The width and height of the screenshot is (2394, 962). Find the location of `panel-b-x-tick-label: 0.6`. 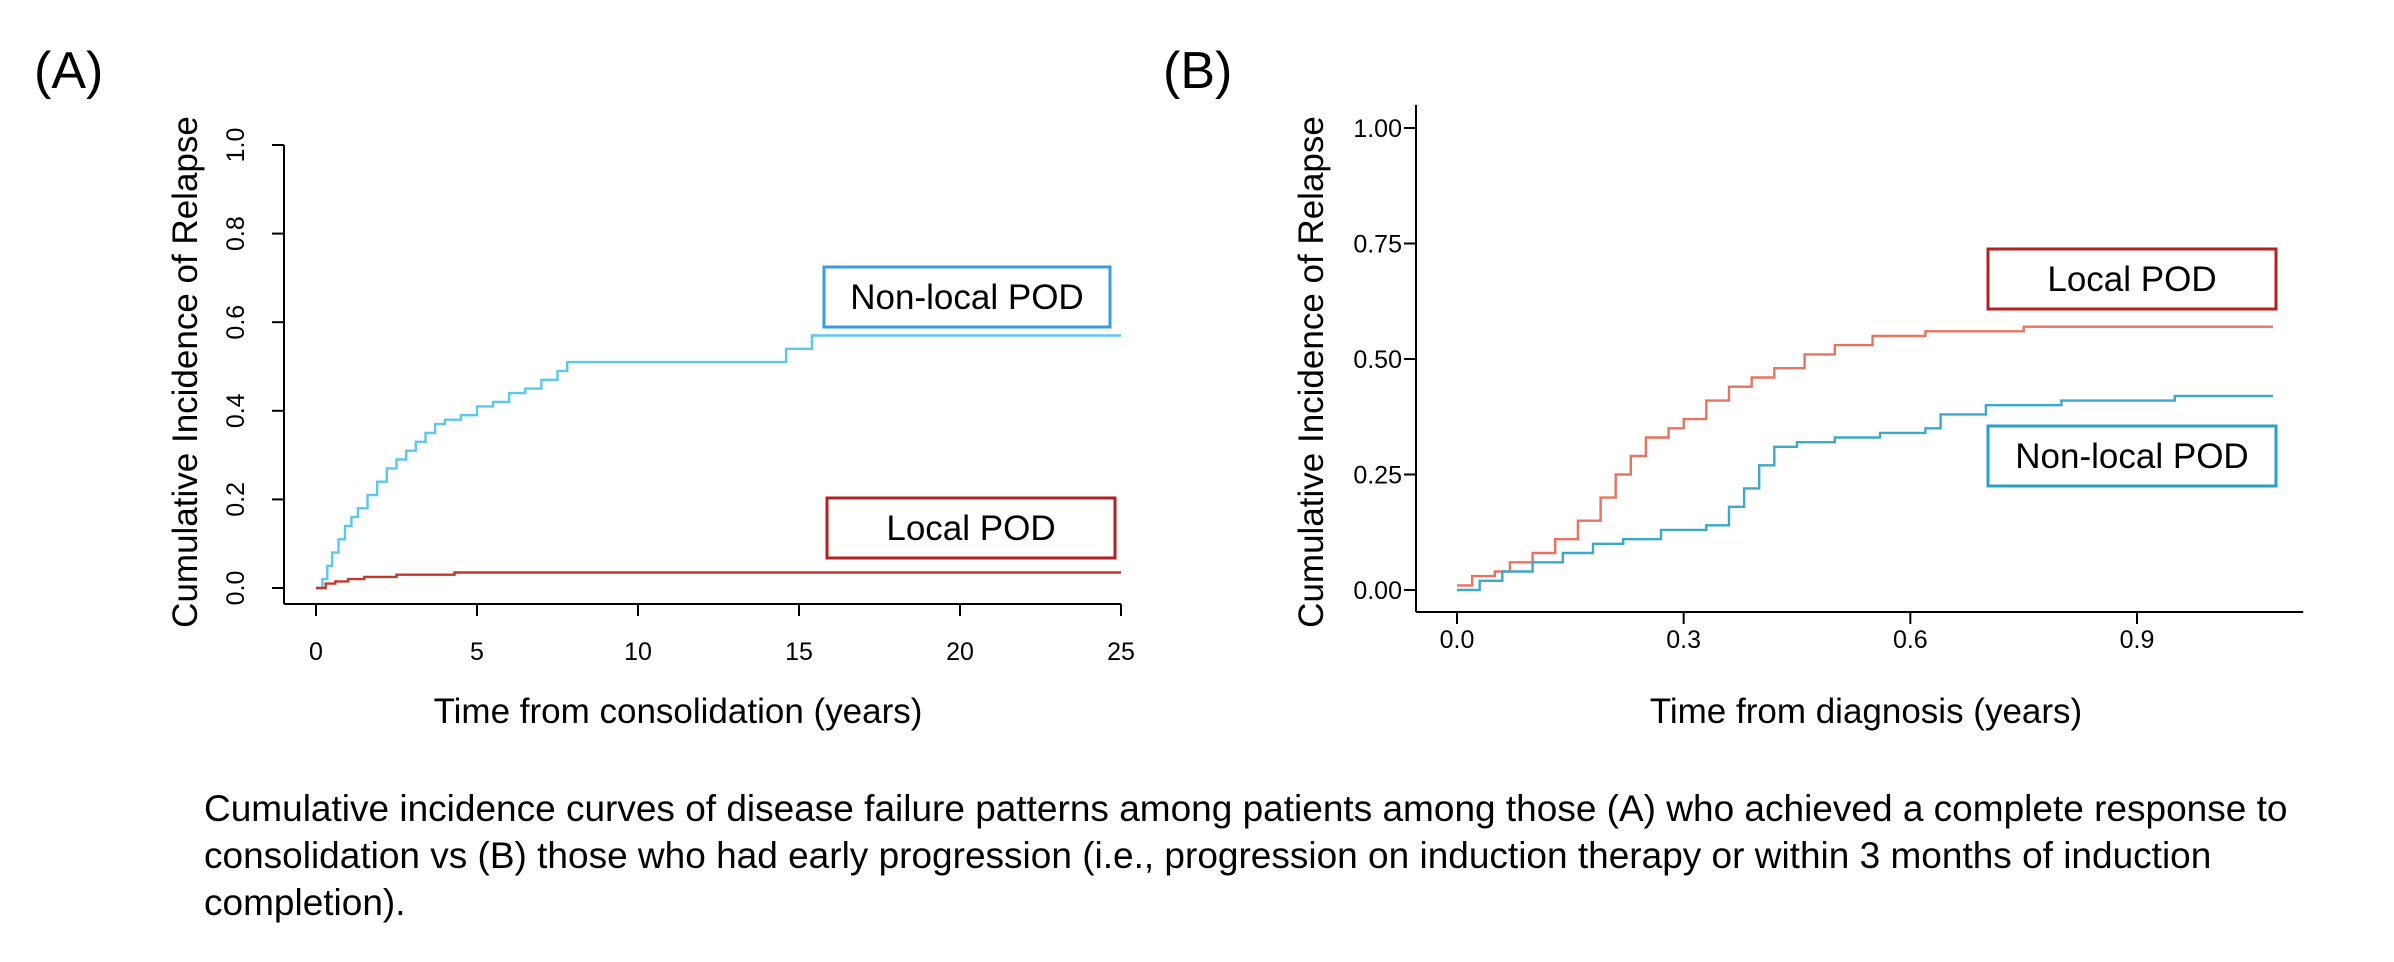

panel-b-x-tick-label: 0.6 is located at coordinates (1910, 640).